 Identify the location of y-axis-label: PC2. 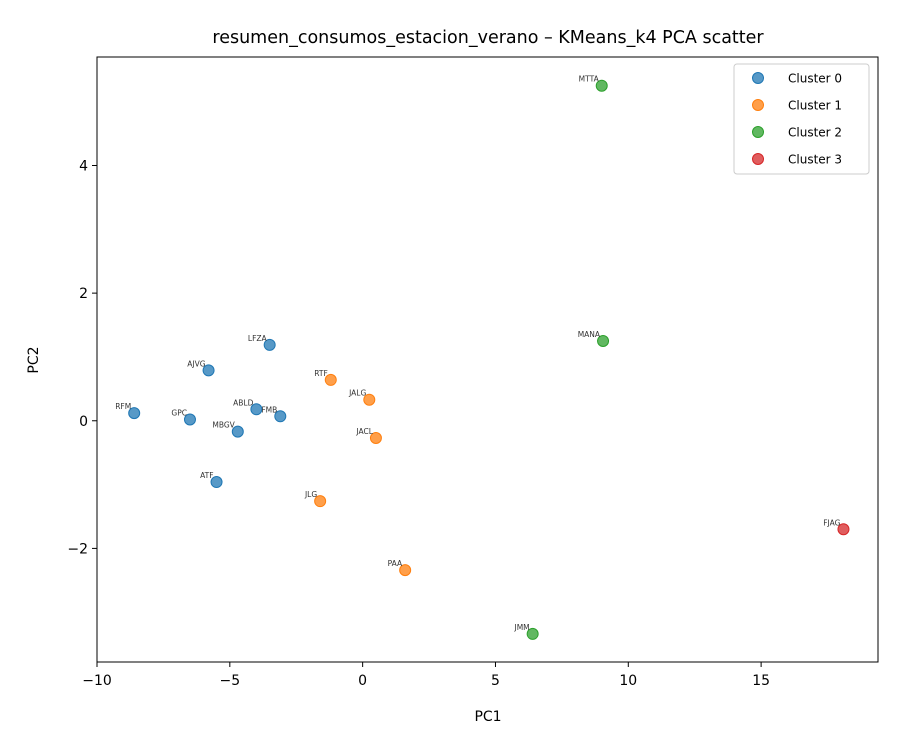
(34, 359).